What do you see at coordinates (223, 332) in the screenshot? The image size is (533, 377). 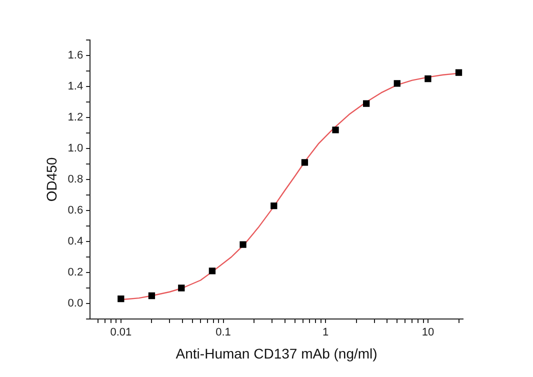 I see `x-tick-label: 0.1` at bounding box center [223, 332].